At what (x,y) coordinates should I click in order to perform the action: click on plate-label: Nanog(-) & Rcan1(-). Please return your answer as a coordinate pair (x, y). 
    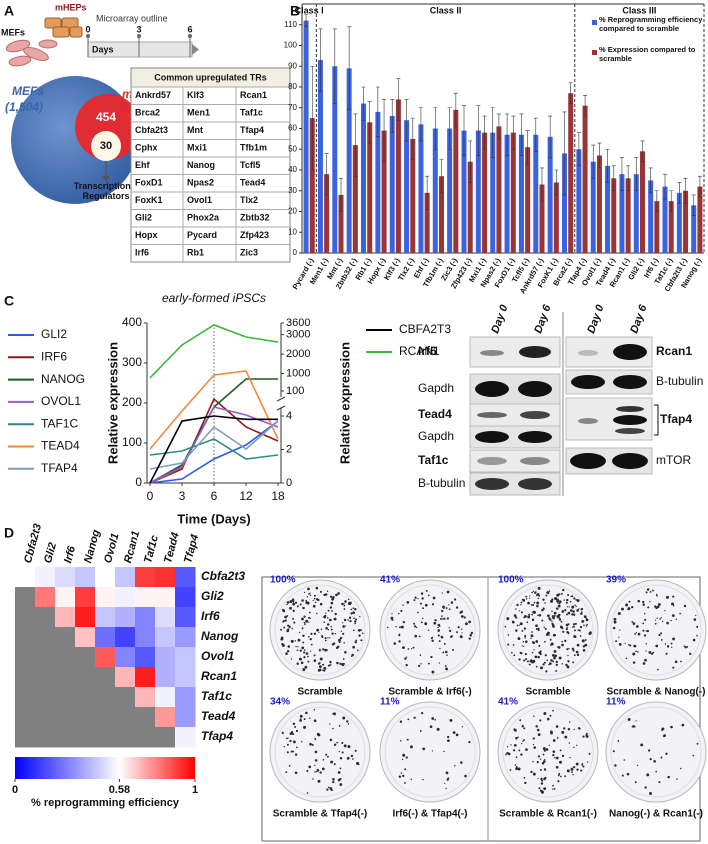
    Looking at the image, I should click on (656, 814).